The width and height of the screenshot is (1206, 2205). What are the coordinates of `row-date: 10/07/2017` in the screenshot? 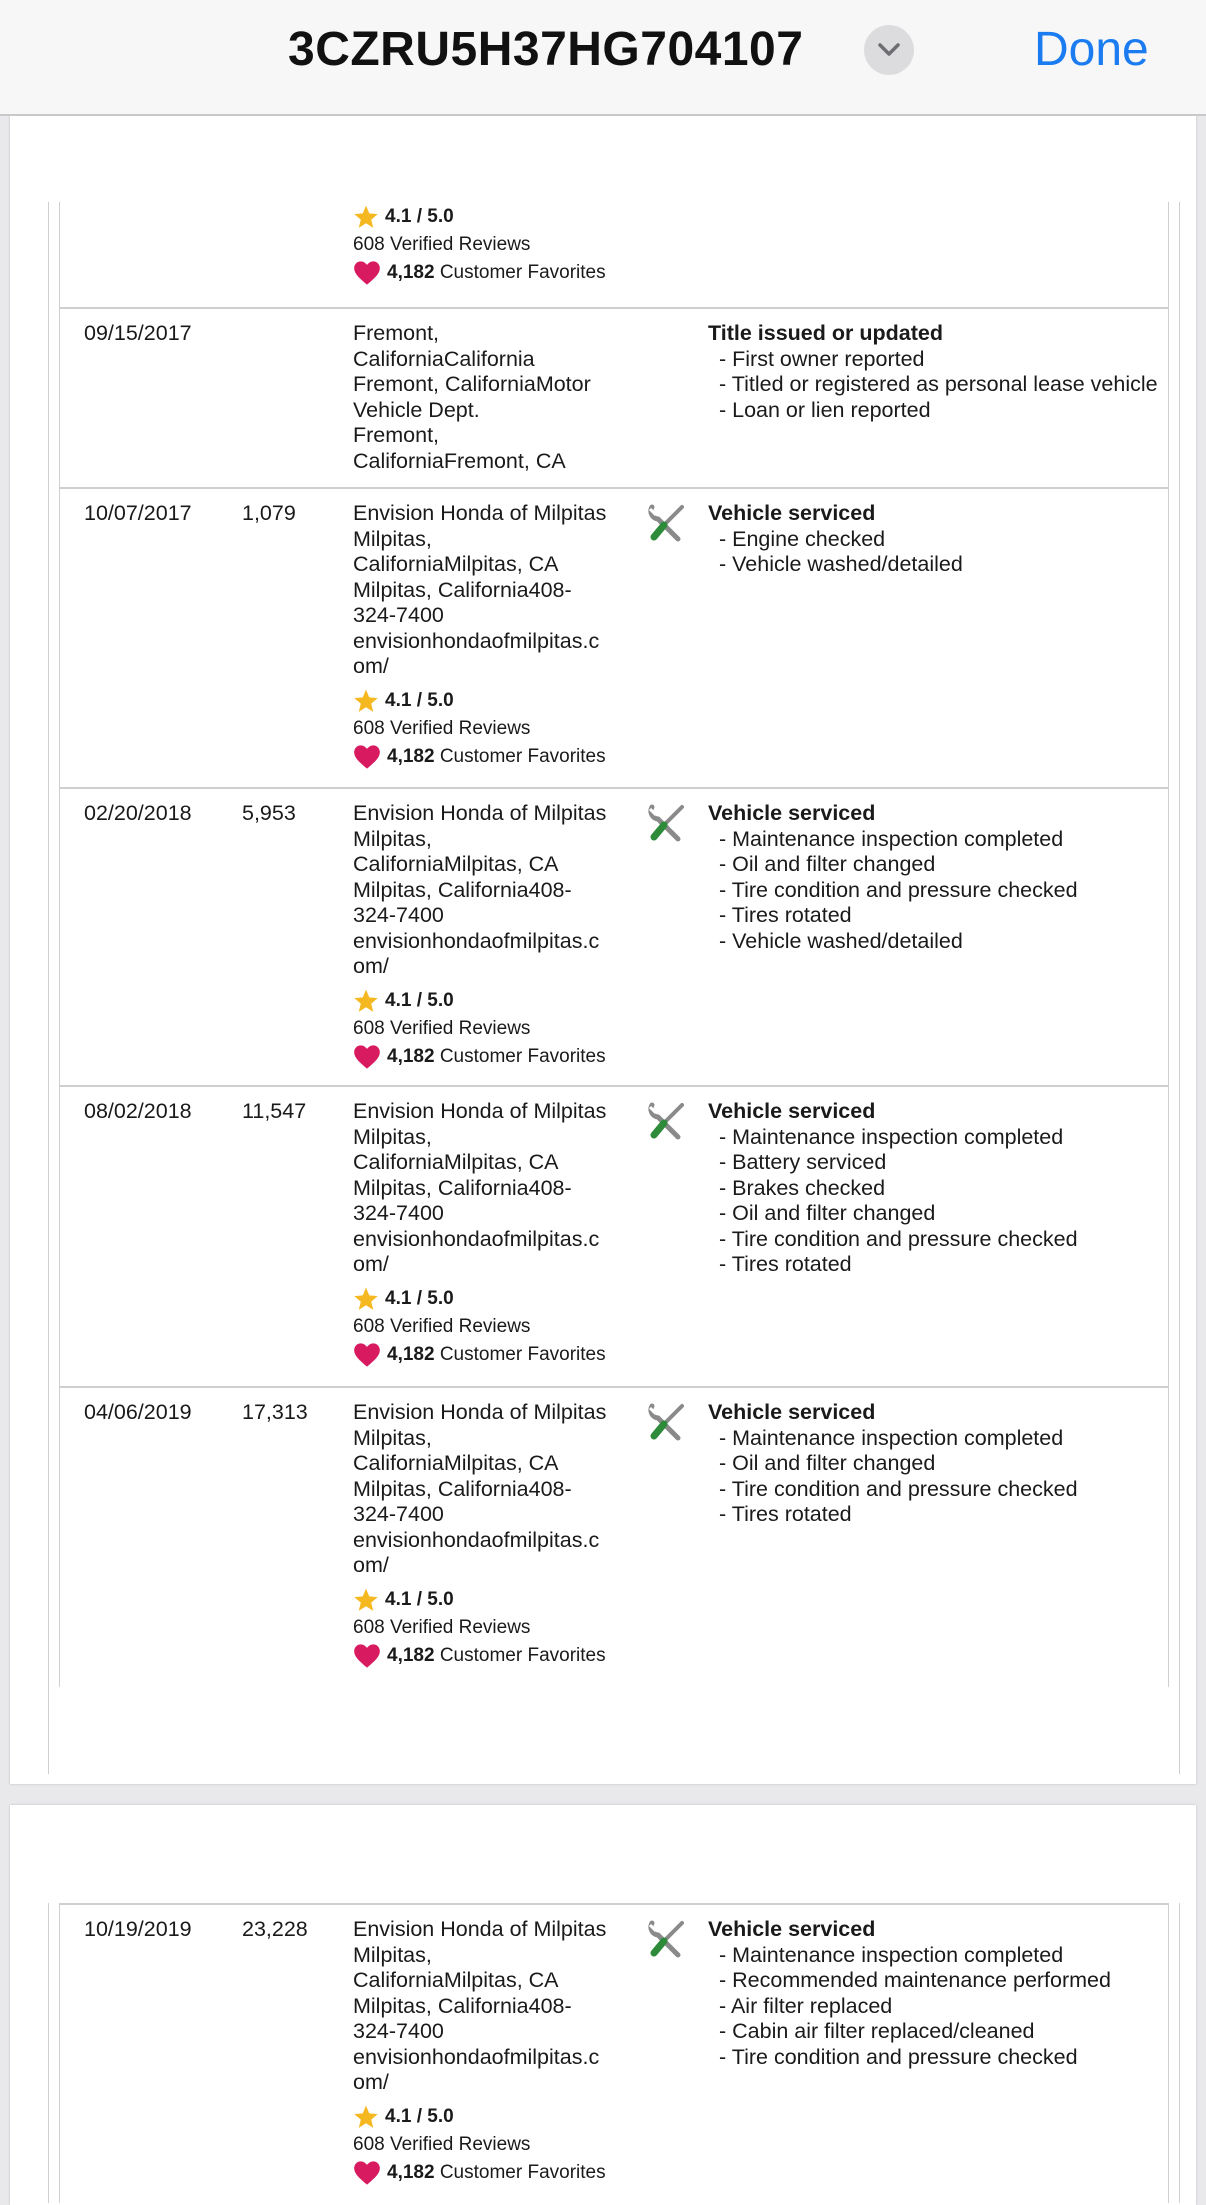 It's located at (138, 513).